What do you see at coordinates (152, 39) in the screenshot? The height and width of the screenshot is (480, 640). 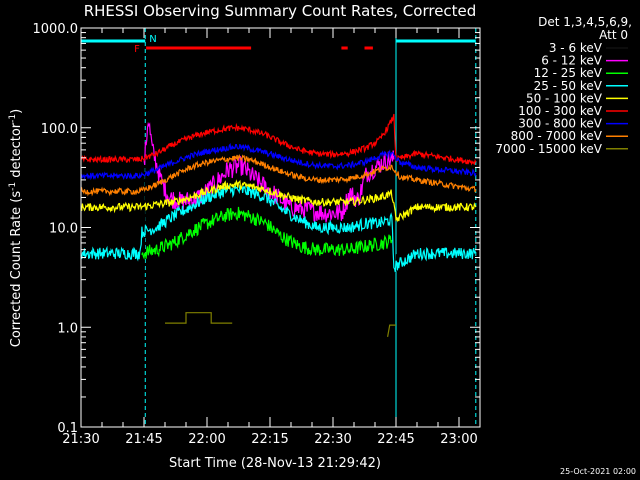 I see `top-bar-label-N: N` at bounding box center [152, 39].